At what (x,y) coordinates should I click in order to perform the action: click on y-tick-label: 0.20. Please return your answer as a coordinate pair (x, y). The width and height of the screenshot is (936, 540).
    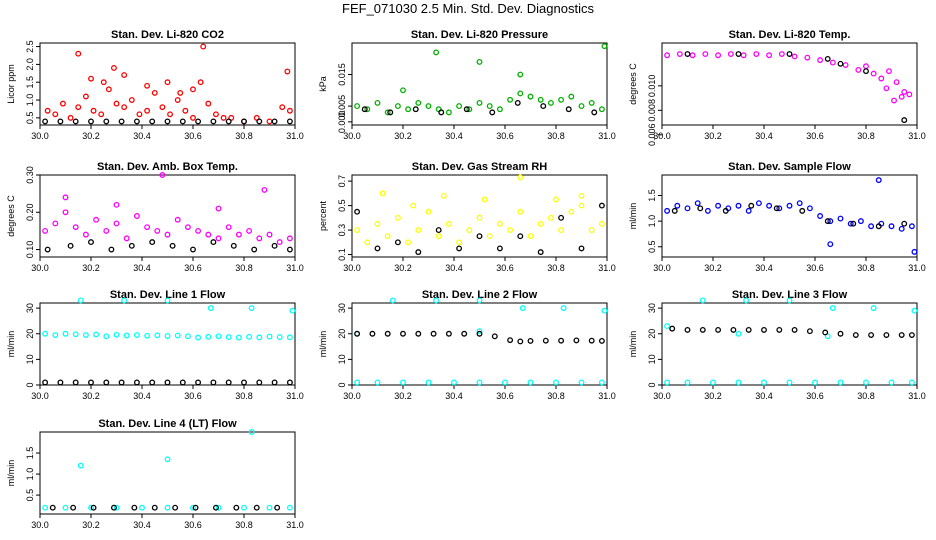
    Looking at the image, I should click on (30, 213).